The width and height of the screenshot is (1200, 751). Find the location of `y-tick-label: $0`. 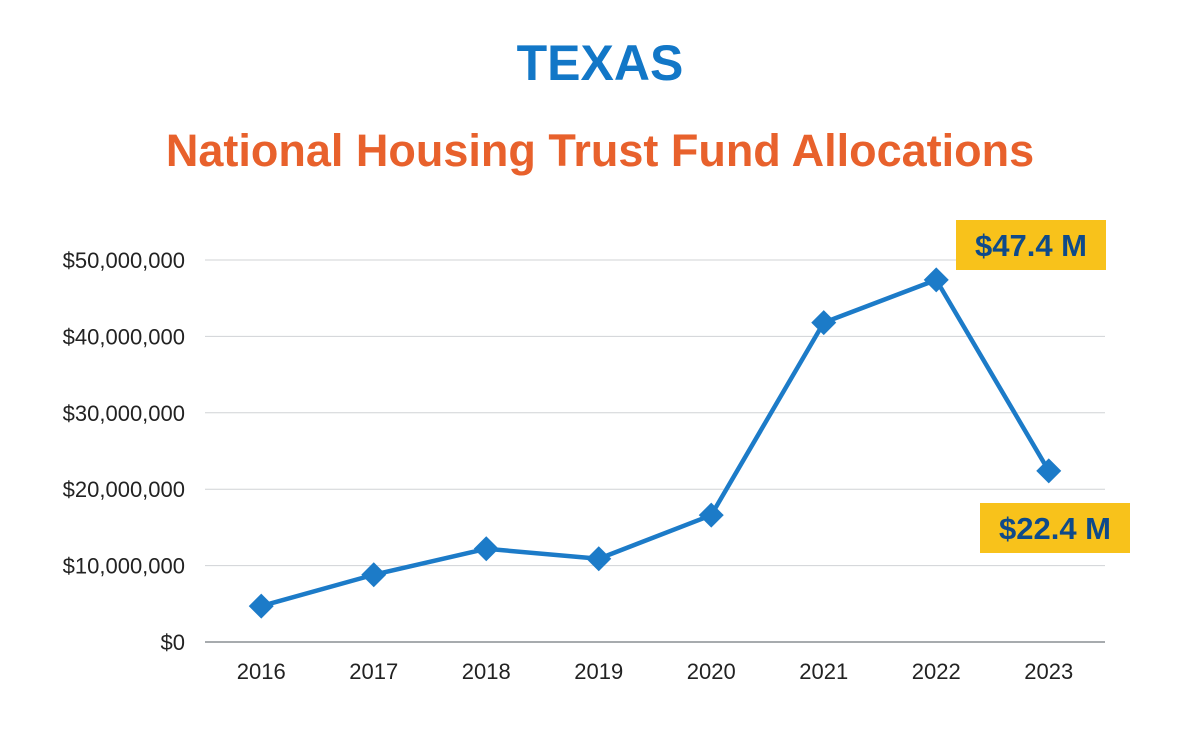

y-tick-label: $0 is located at coordinates (173, 642).